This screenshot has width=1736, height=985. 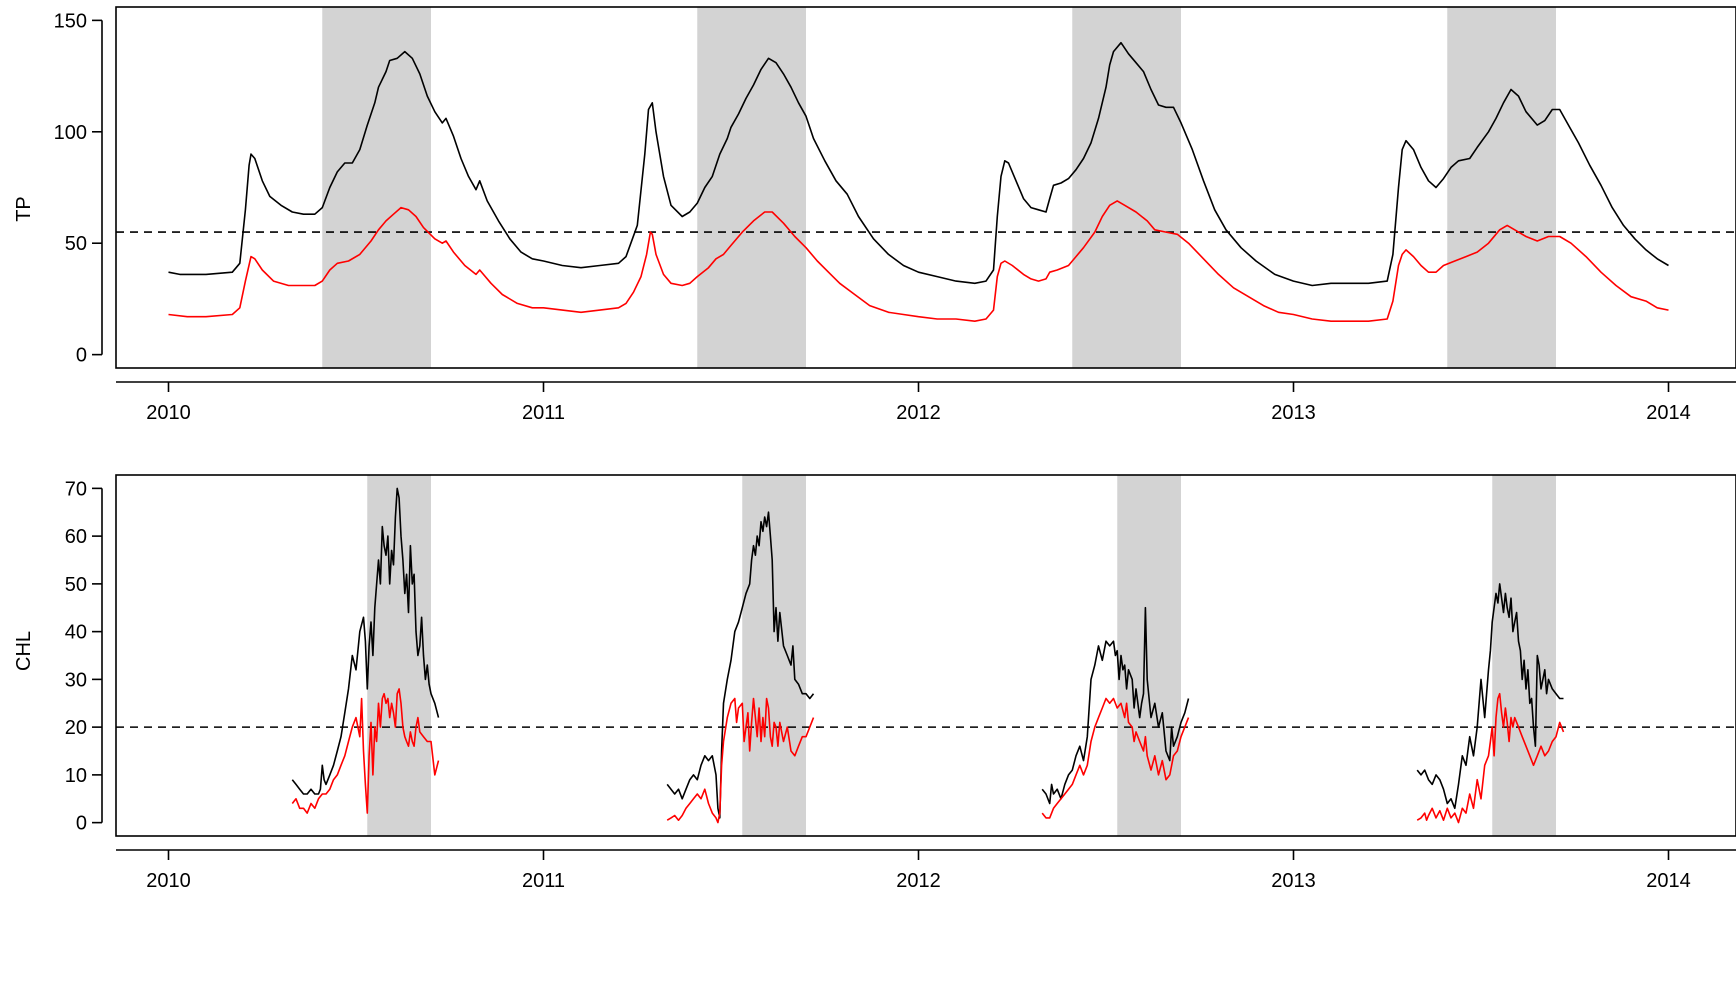 What do you see at coordinates (76, 776) in the screenshot?
I see `chl-y-tick-label-10: 10` at bounding box center [76, 776].